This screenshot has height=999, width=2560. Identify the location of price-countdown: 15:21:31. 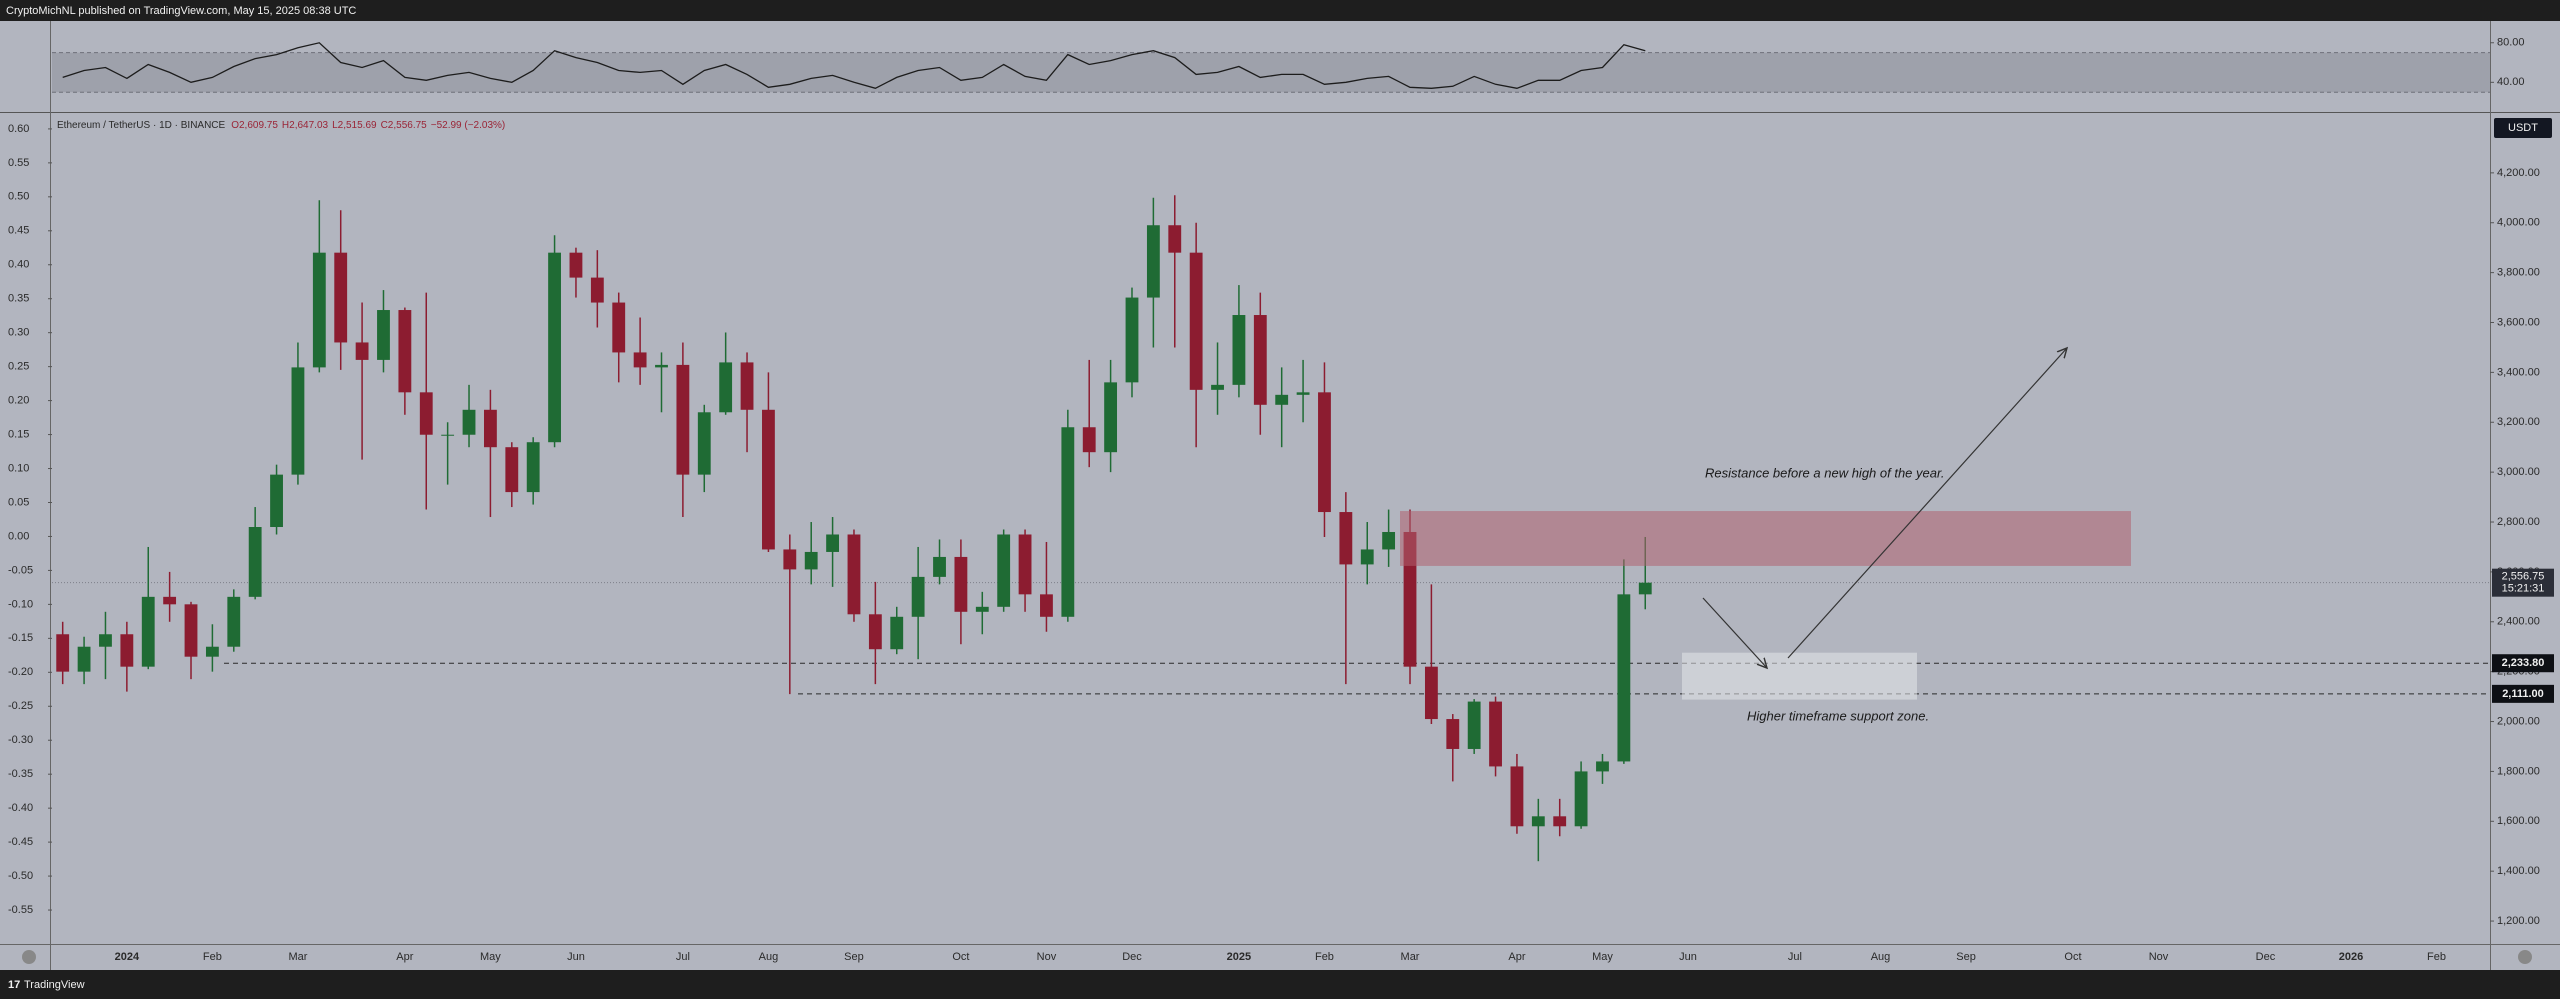
(2523, 589).